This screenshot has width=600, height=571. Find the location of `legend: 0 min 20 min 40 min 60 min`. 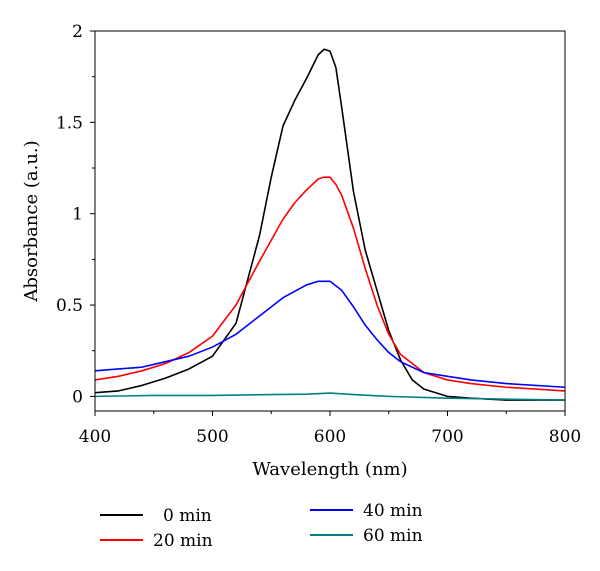

legend: 0 min 20 min 40 min 60 min is located at coordinates (261, 526).